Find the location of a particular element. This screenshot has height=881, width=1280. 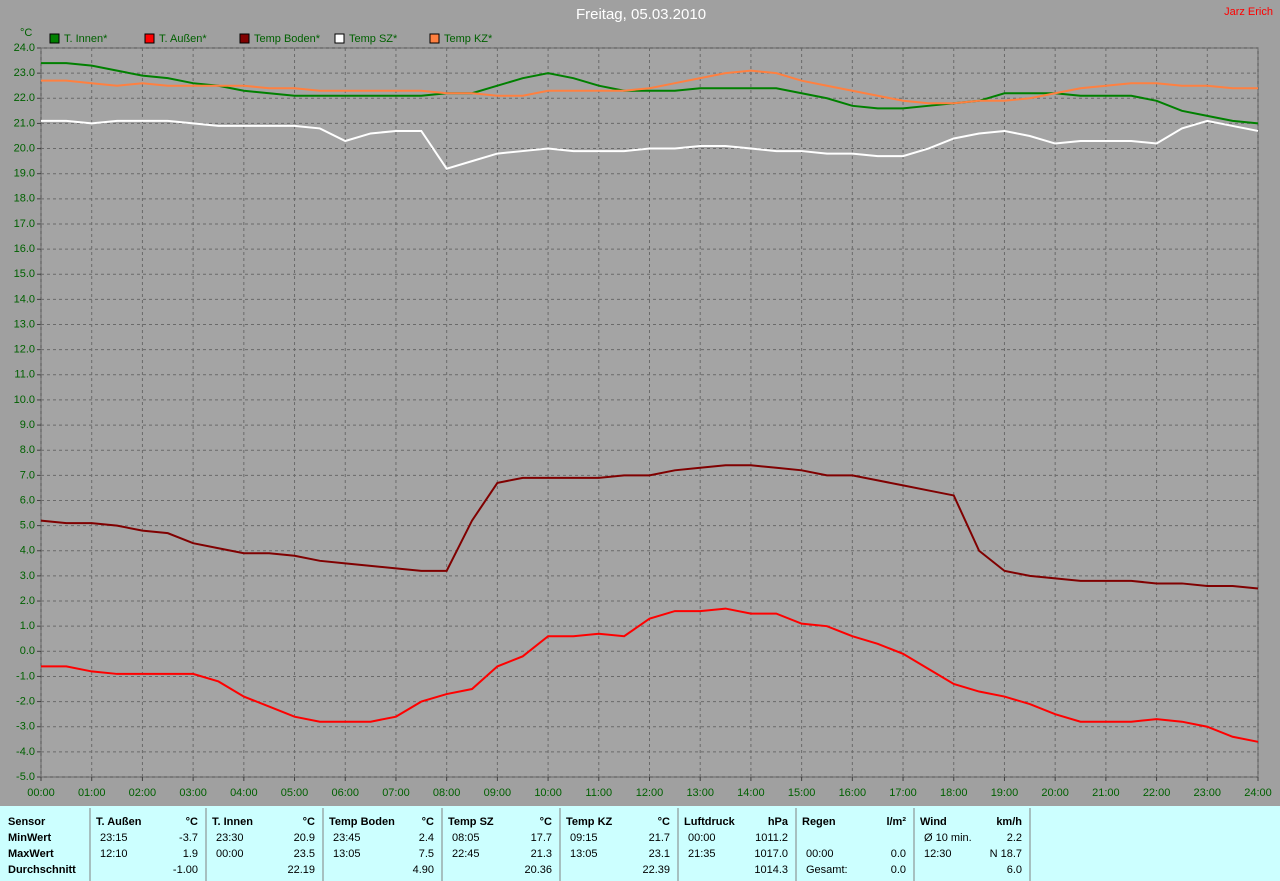

cell-value: 4.90 is located at coordinates (423, 870).